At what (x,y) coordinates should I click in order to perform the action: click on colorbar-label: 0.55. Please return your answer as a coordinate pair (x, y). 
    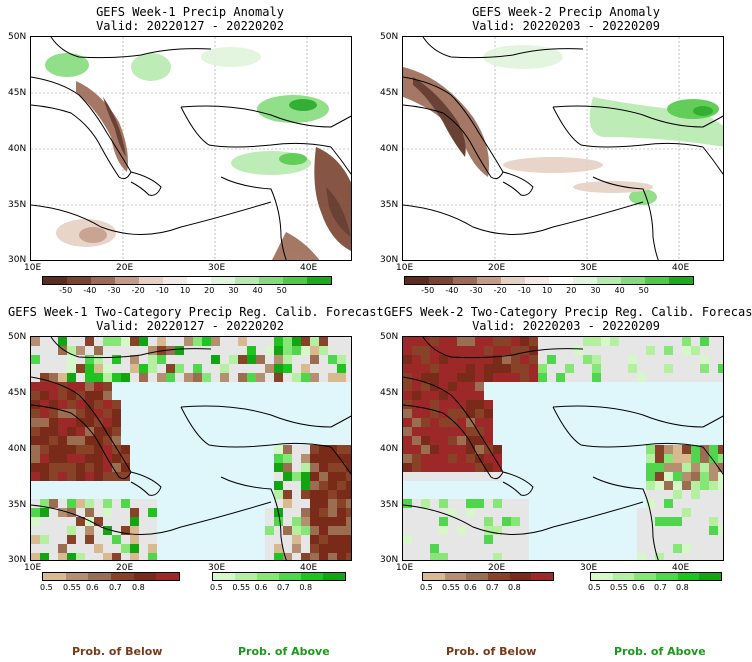
    Looking at the image, I should click on (451, 587).